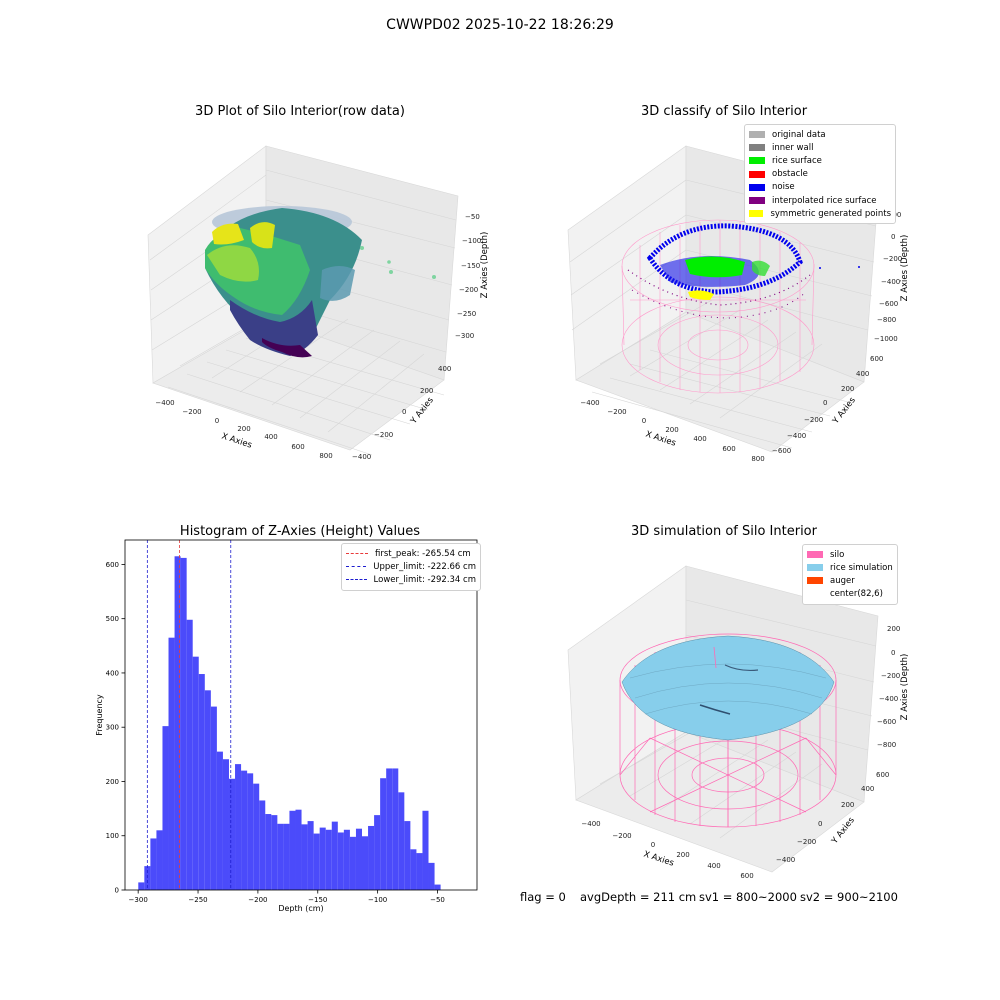 The image size is (1000, 1000). Describe the element at coordinates (638, 897) in the screenshot. I see `status-avg-depth: avgDepth = 211 cm` at that location.